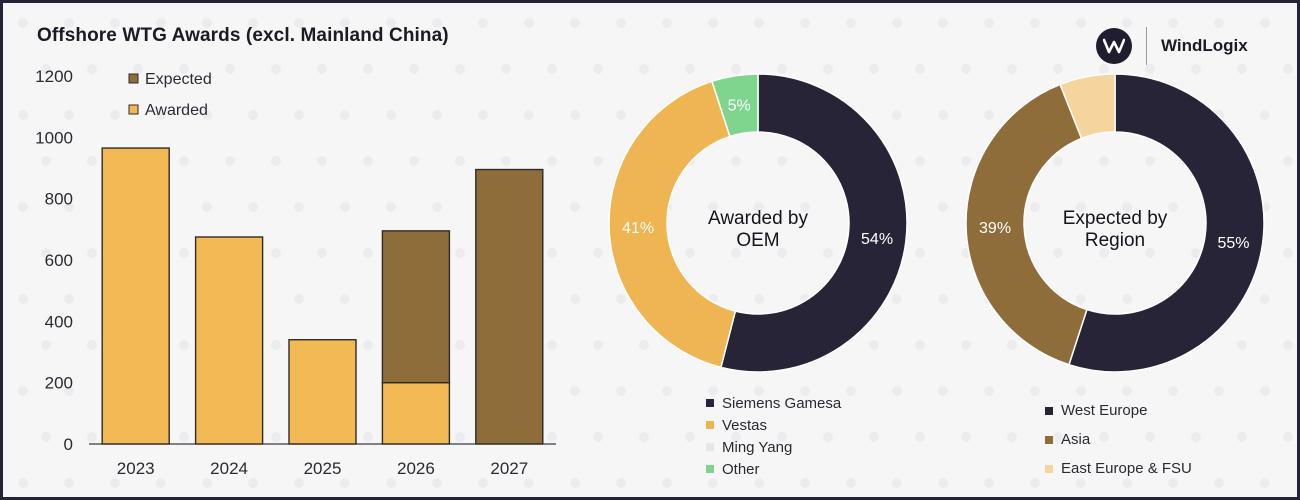 Image resolution: width=1300 pixels, height=500 pixels. Describe the element at coordinates (59, 321) in the screenshot. I see `y-tick-label: 400` at that location.